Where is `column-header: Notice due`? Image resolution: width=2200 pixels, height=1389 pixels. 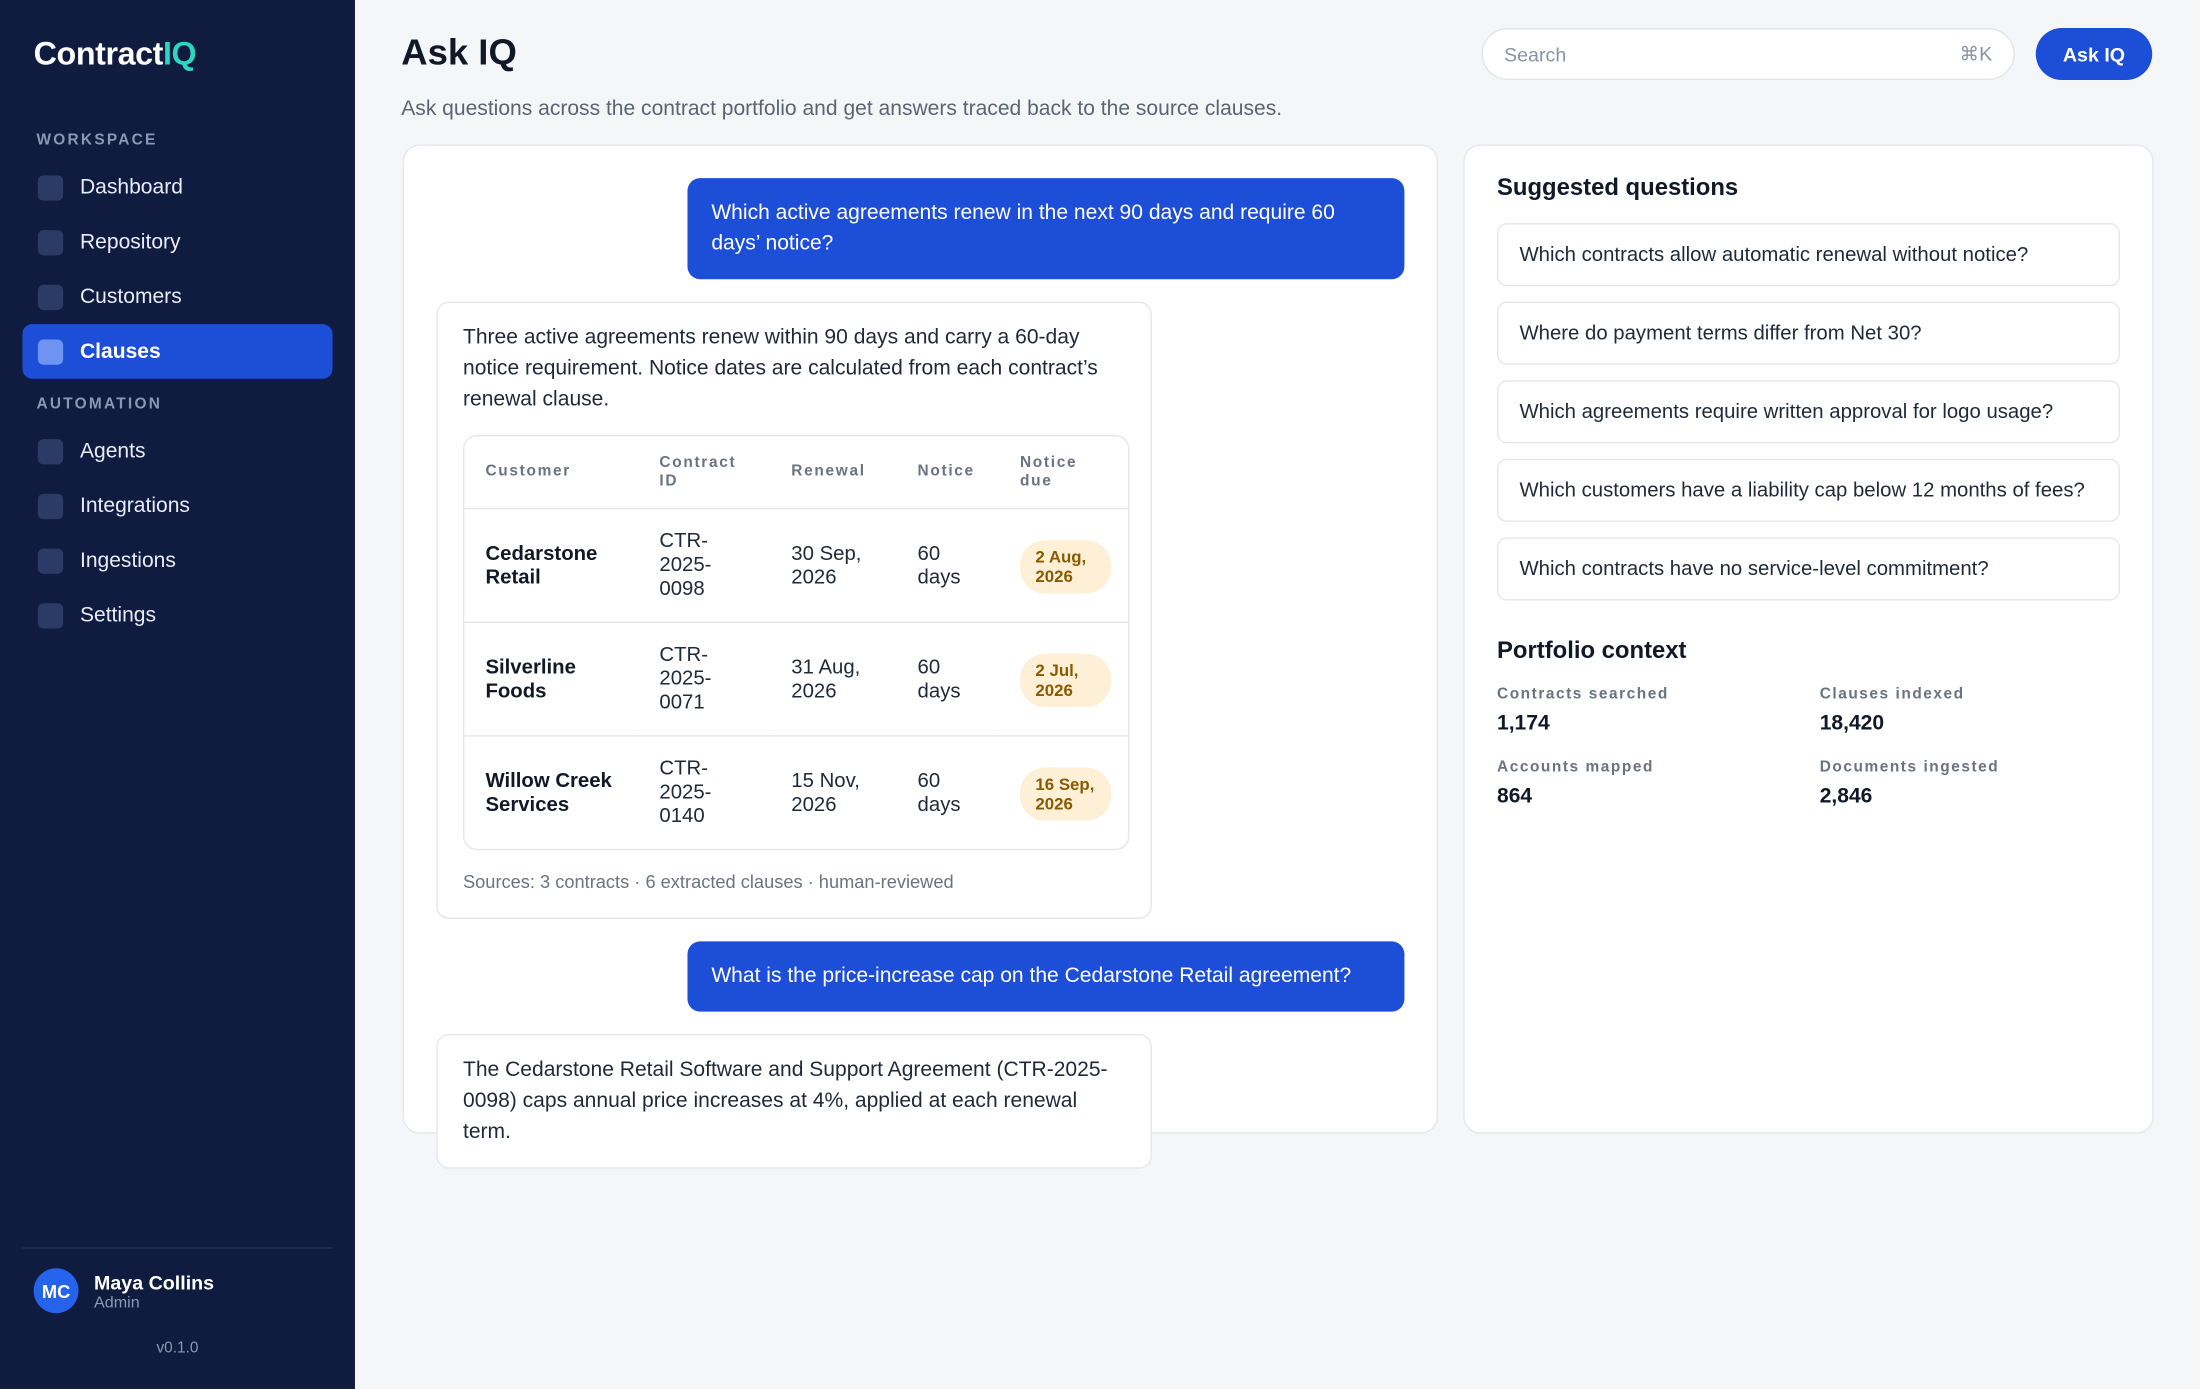
column-header: Notice due is located at coordinates (1063, 473).